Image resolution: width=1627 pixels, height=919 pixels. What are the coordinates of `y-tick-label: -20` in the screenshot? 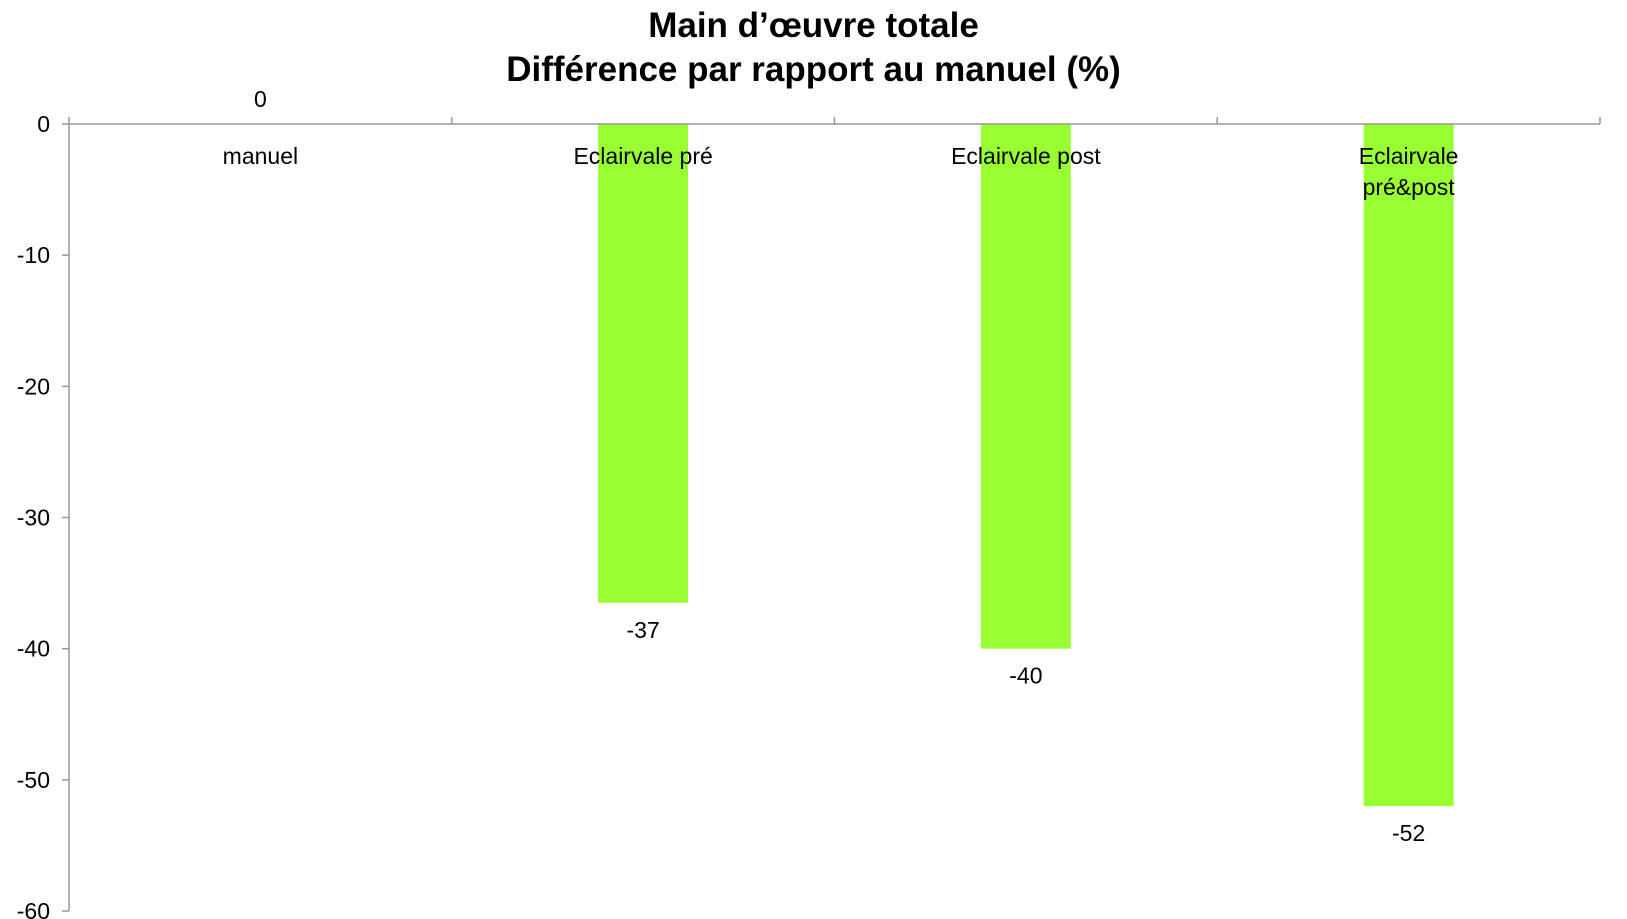 It's located at (33, 386).